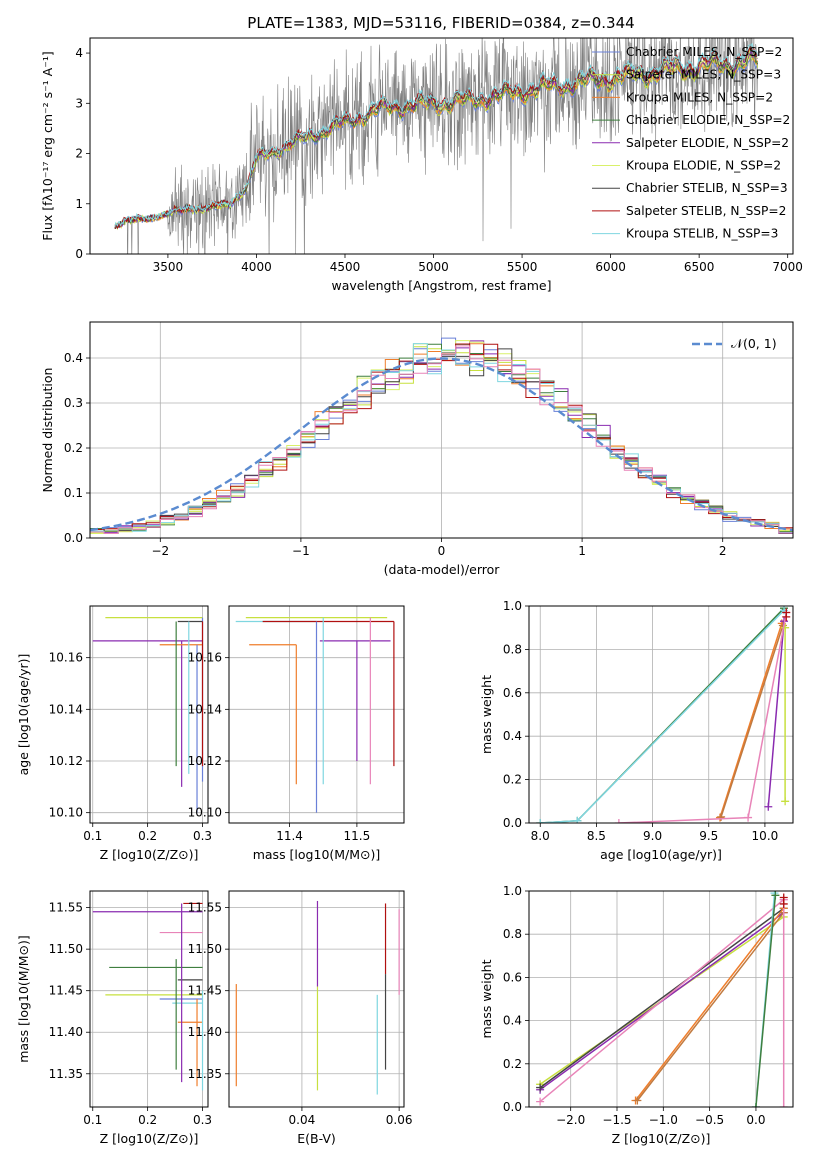 The width and height of the screenshot is (819, 1170). What do you see at coordinates (302, 1120) in the screenshot?
I see `x-tick-label: 0.04` at bounding box center [302, 1120].